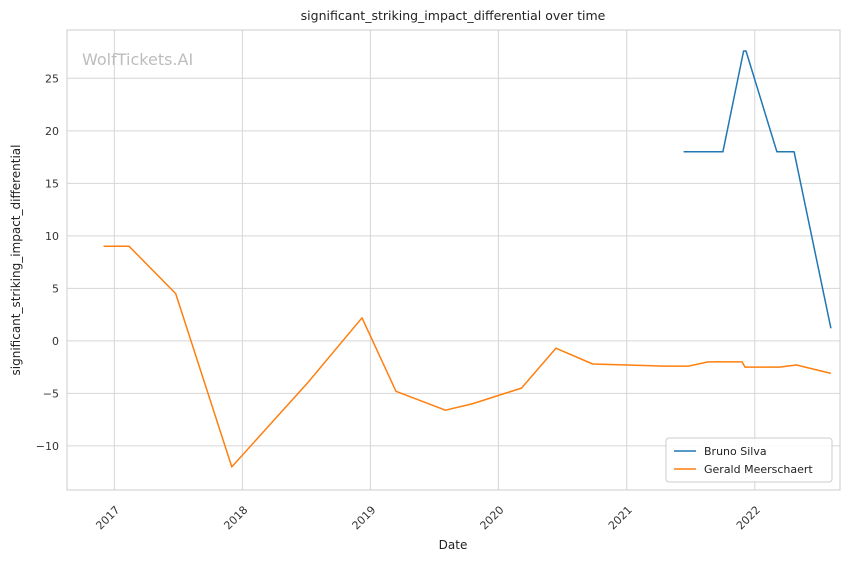  Describe the element at coordinates (52, 131) in the screenshot. I see `y-tick-label: 20` at that location.